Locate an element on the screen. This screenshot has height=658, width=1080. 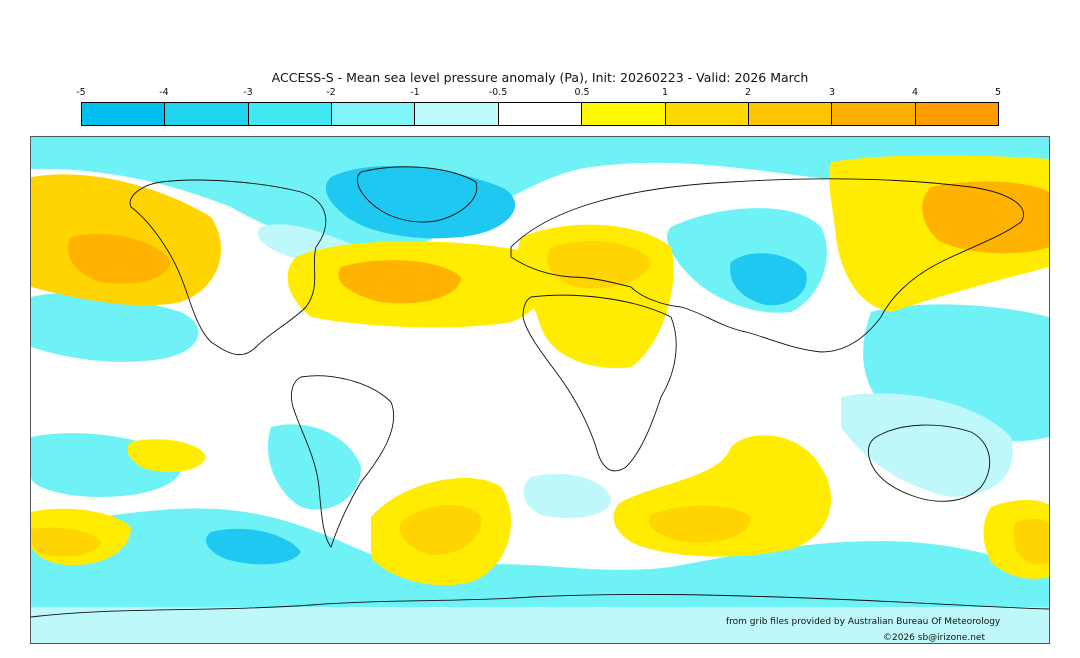
colorbar-tick: -3 is located at coordinates (248, 92).